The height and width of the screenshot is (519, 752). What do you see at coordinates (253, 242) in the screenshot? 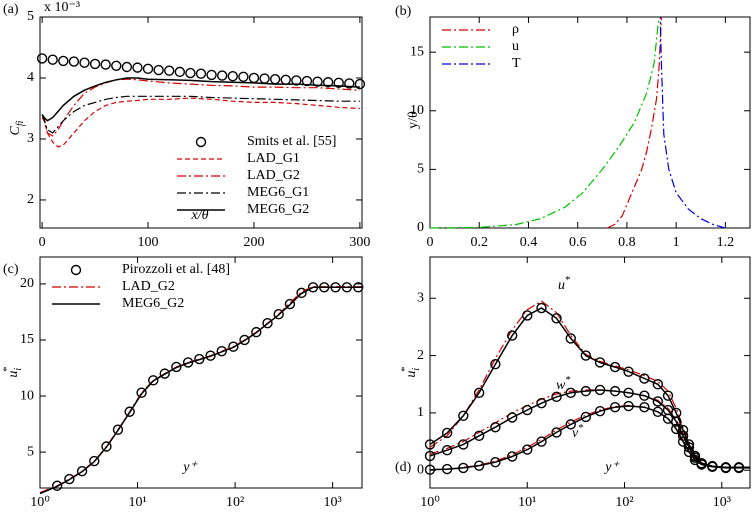
I see `x-tick-label: 200` at bounding box center [253, 242].